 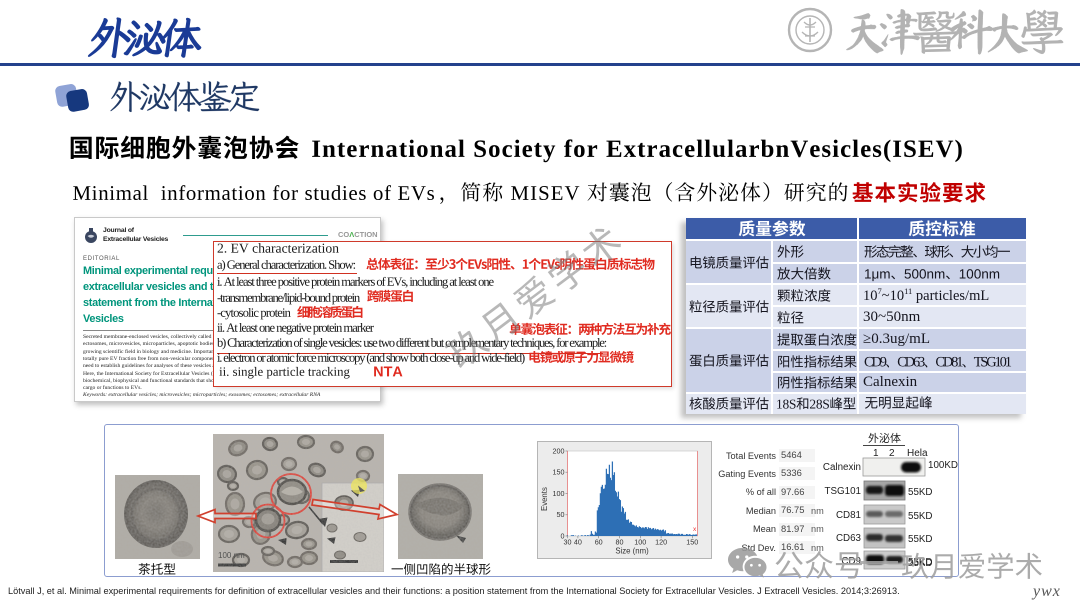 What do you see at coordinates (920, 563) in the screenshot?
I see `svg-text: 25KD` at bounding box center [920, 563].